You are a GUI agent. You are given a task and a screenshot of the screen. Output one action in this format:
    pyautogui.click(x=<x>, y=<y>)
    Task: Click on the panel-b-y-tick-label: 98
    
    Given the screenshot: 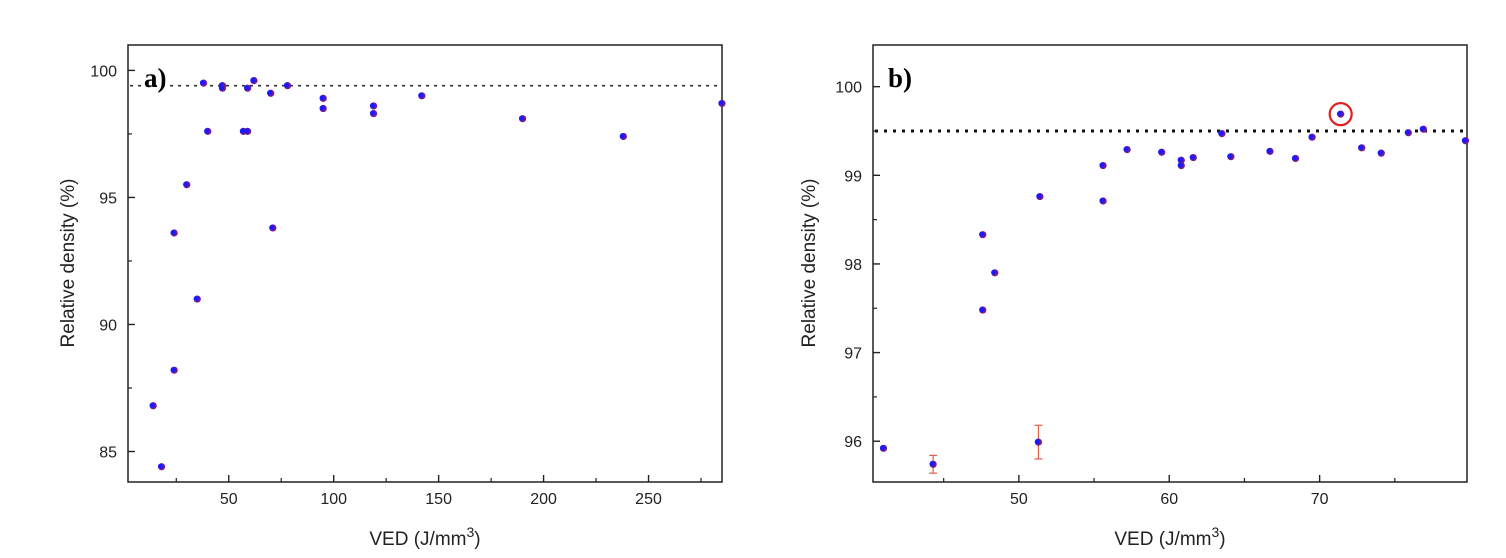 What is the action you would take?
    pyautogui.click(x=853, y=265)
    